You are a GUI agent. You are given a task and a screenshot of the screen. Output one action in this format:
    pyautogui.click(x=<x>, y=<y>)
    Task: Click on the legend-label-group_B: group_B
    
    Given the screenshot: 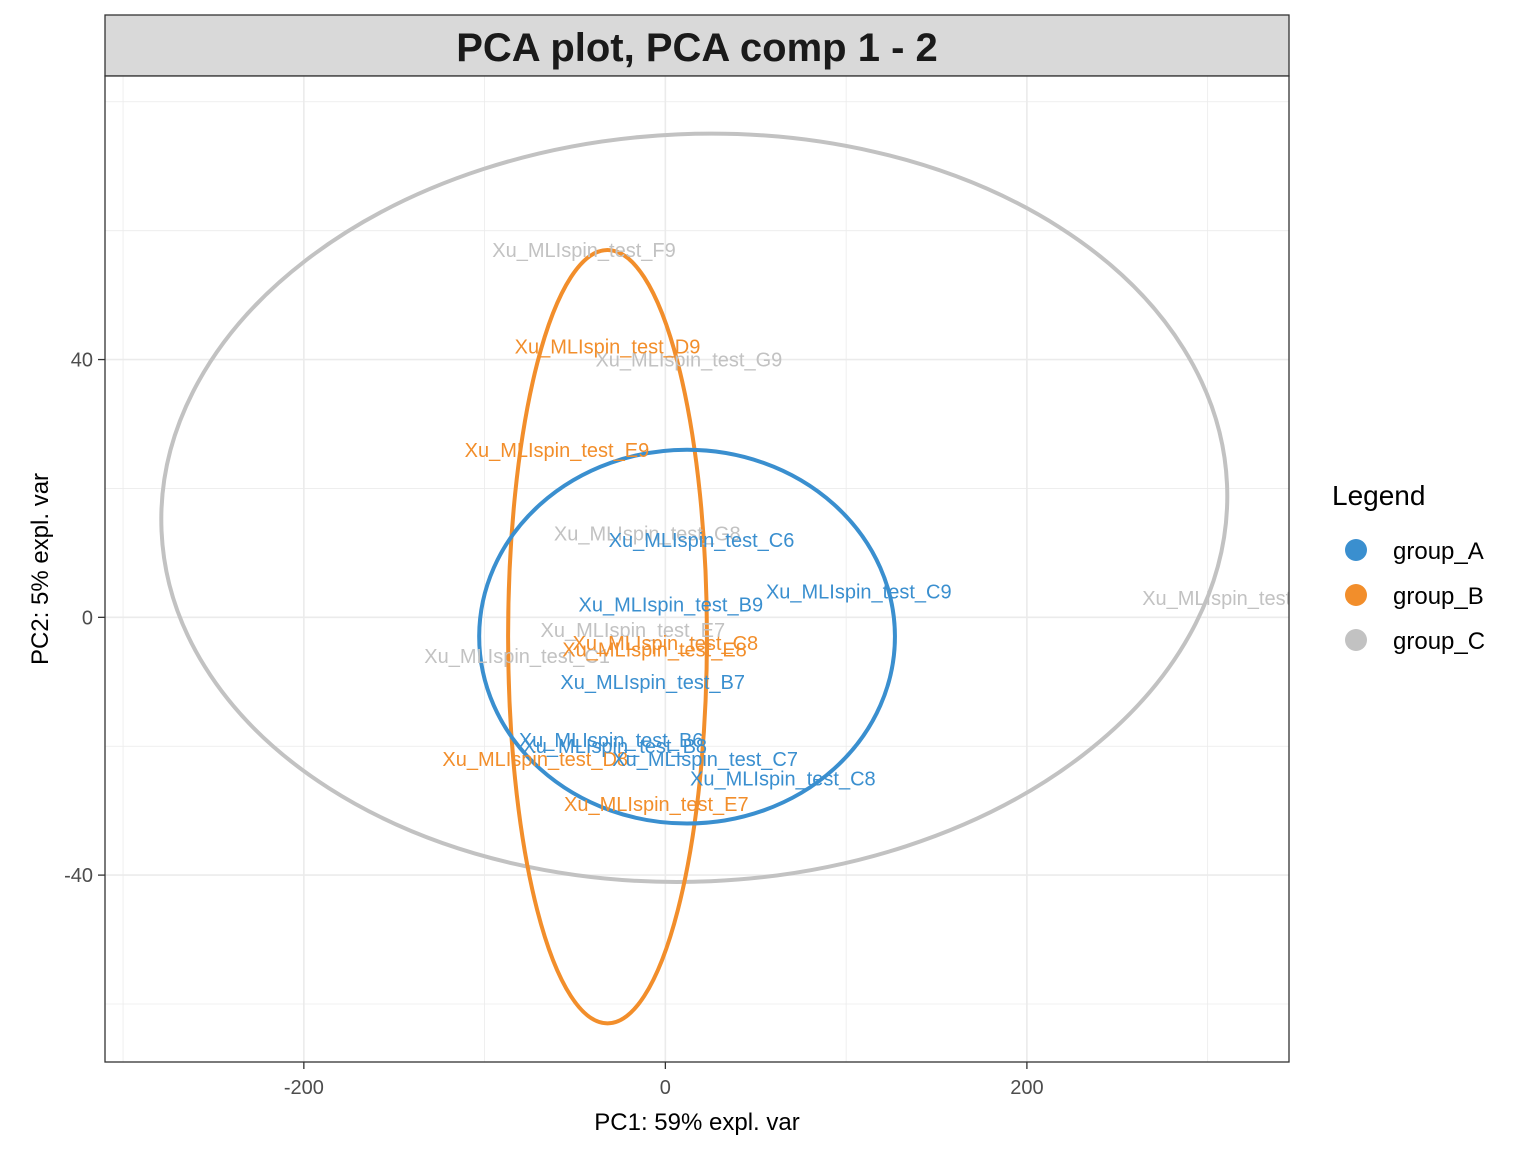 What is the action you would take?
    pyautogui.click(x=1438, y=596)
    